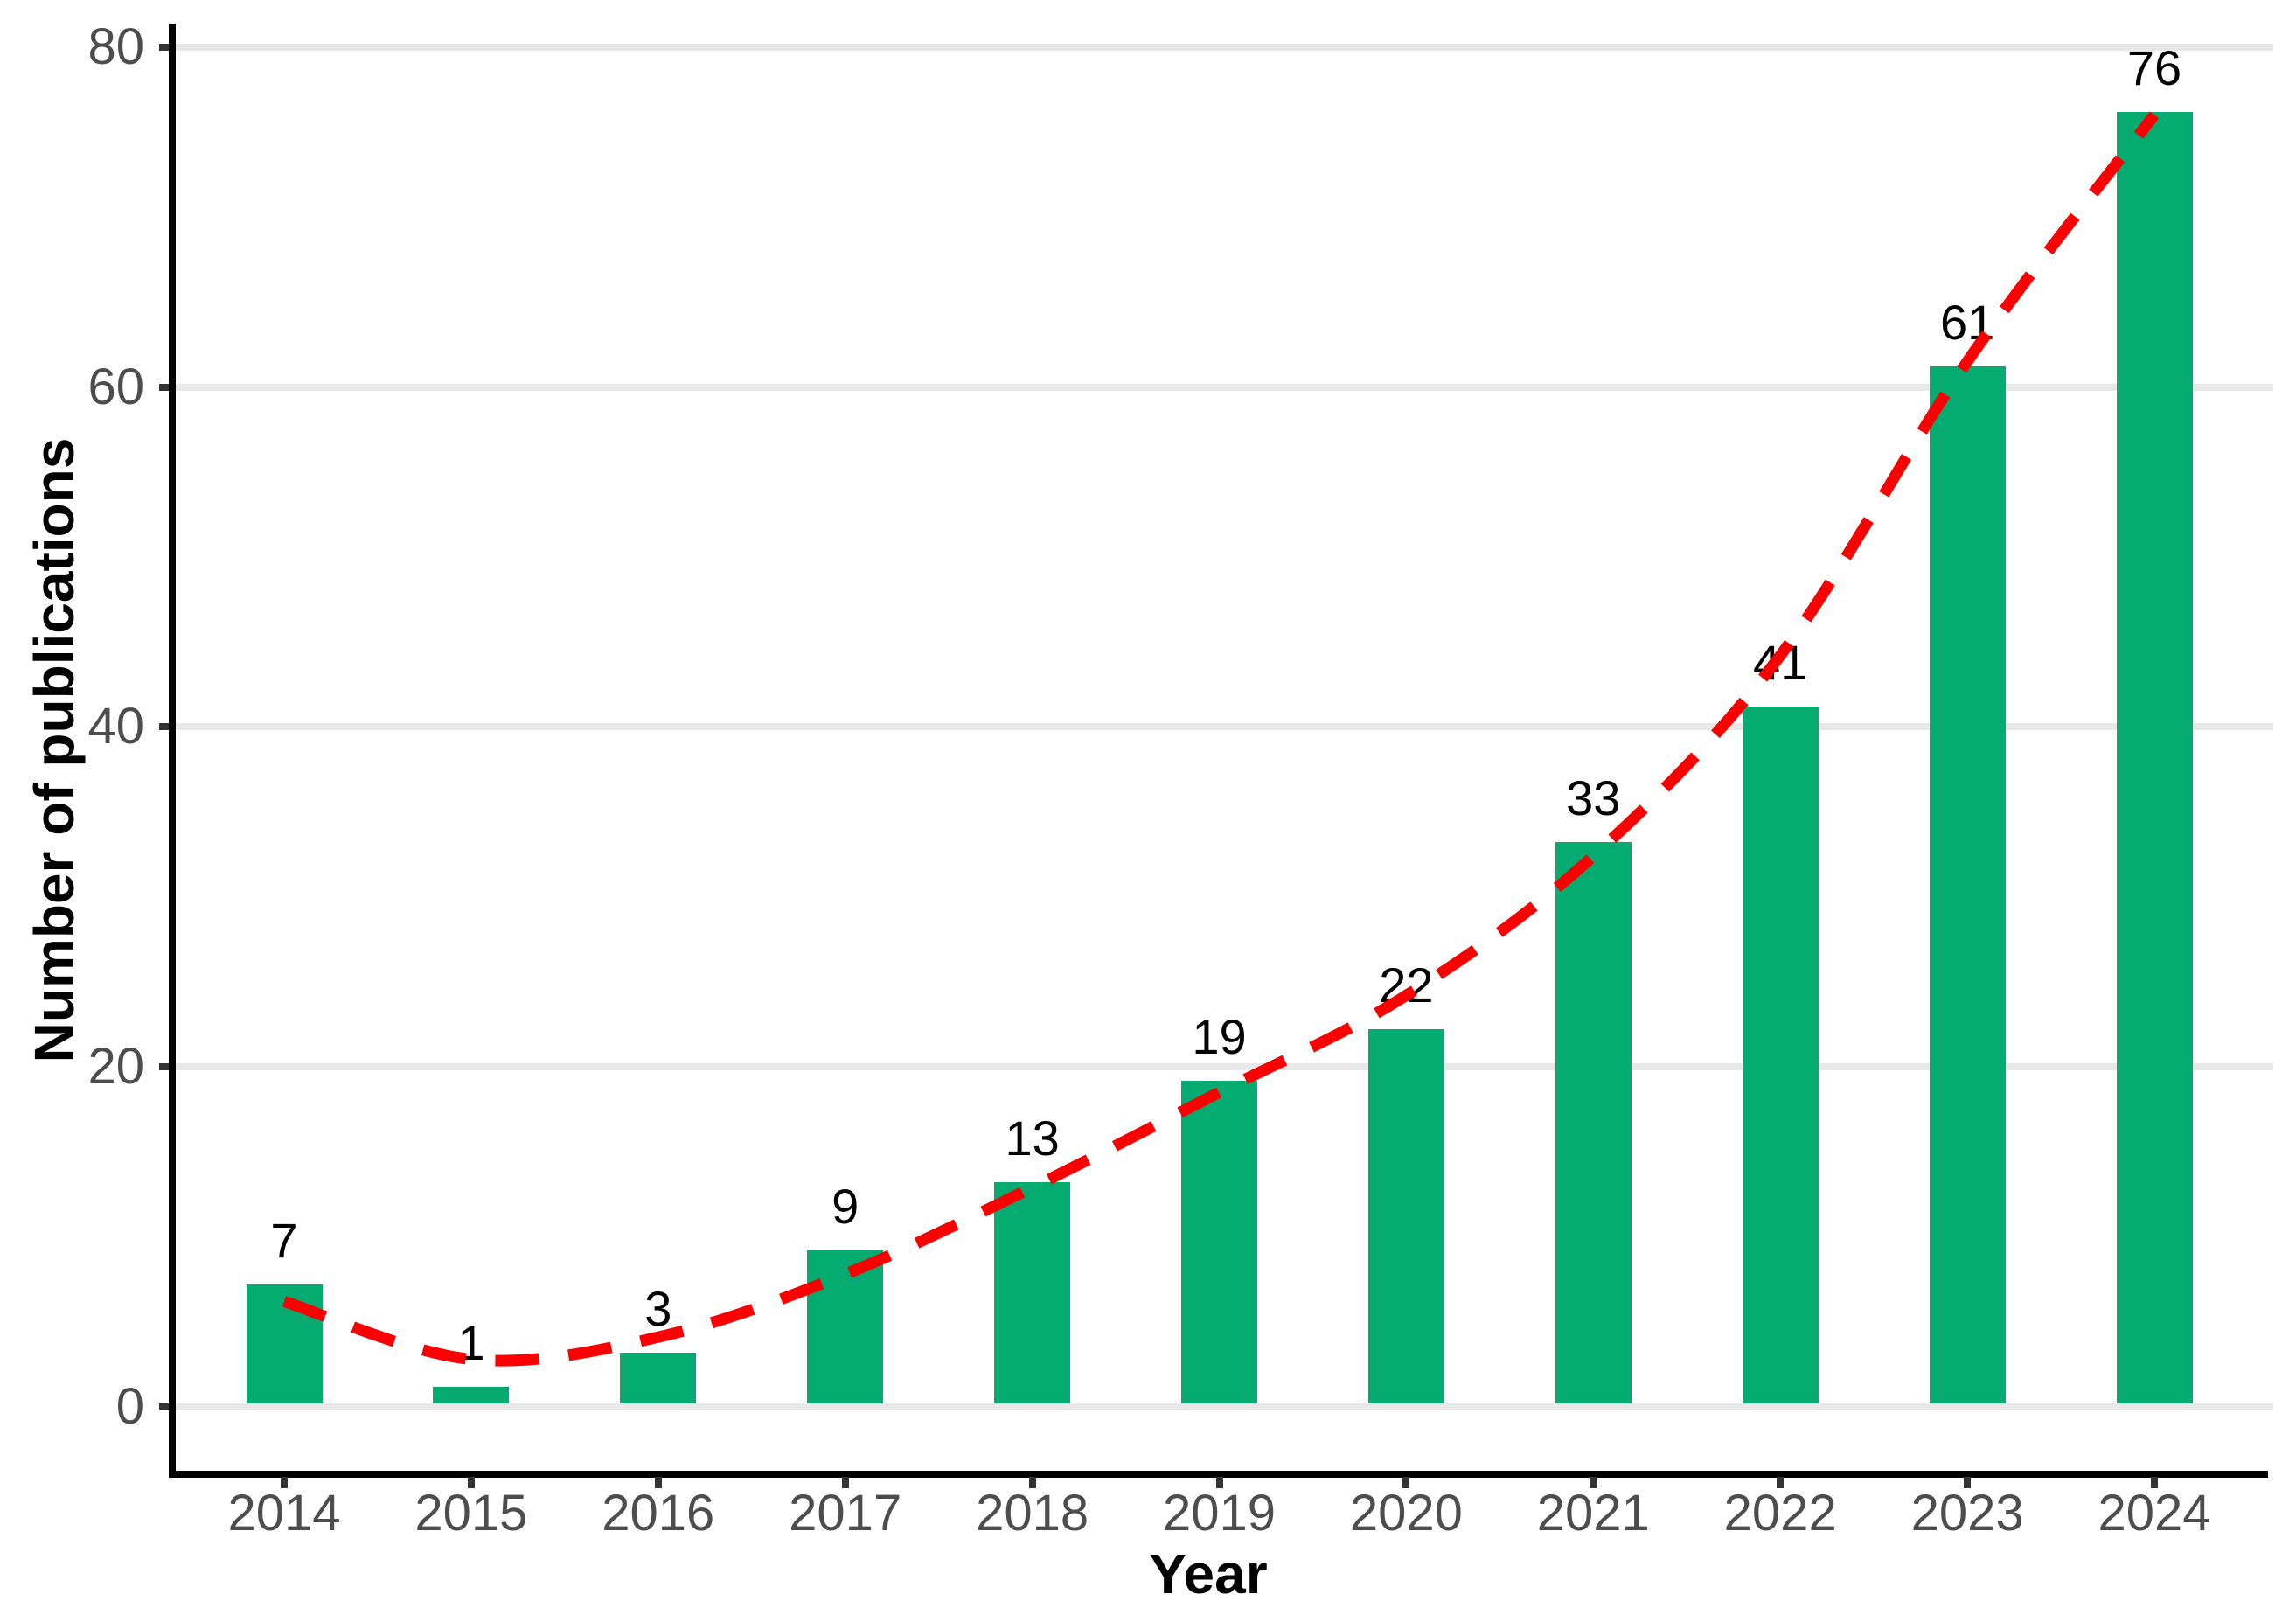  What do you see at coordinates (658, 1513) in the screenshot?
I see `x-tick-label: 2016` at bounding box center [658, 1513].